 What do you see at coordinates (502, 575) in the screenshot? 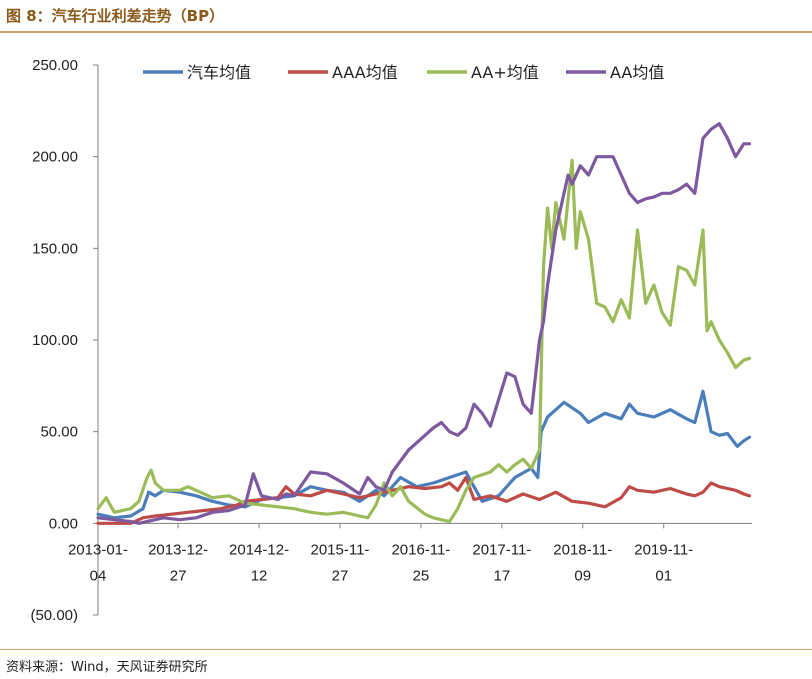
I see `x-tick-label: 17` at bounding box center [502, 575].